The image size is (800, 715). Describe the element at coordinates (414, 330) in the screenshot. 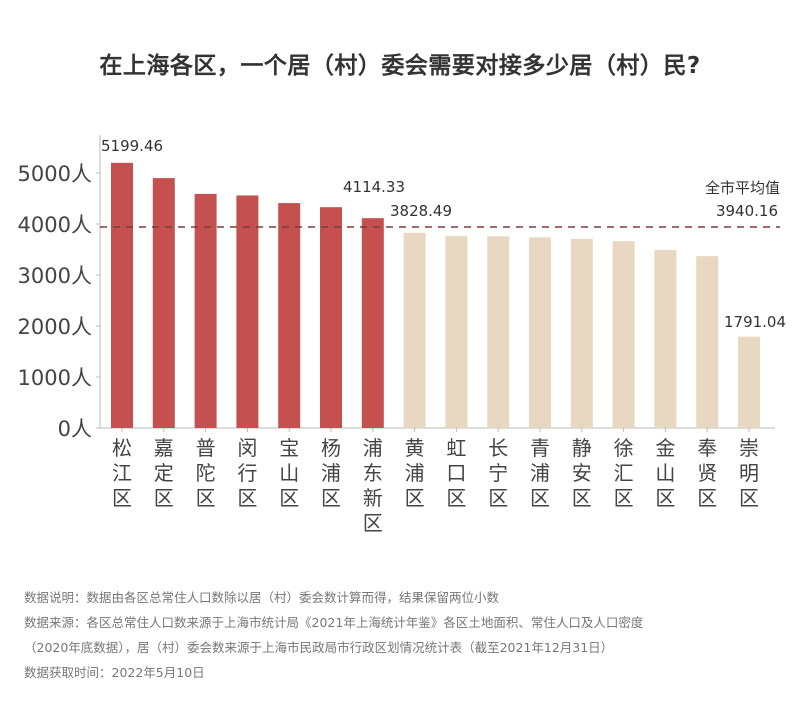

I see `bar-黄浦区` at that location.